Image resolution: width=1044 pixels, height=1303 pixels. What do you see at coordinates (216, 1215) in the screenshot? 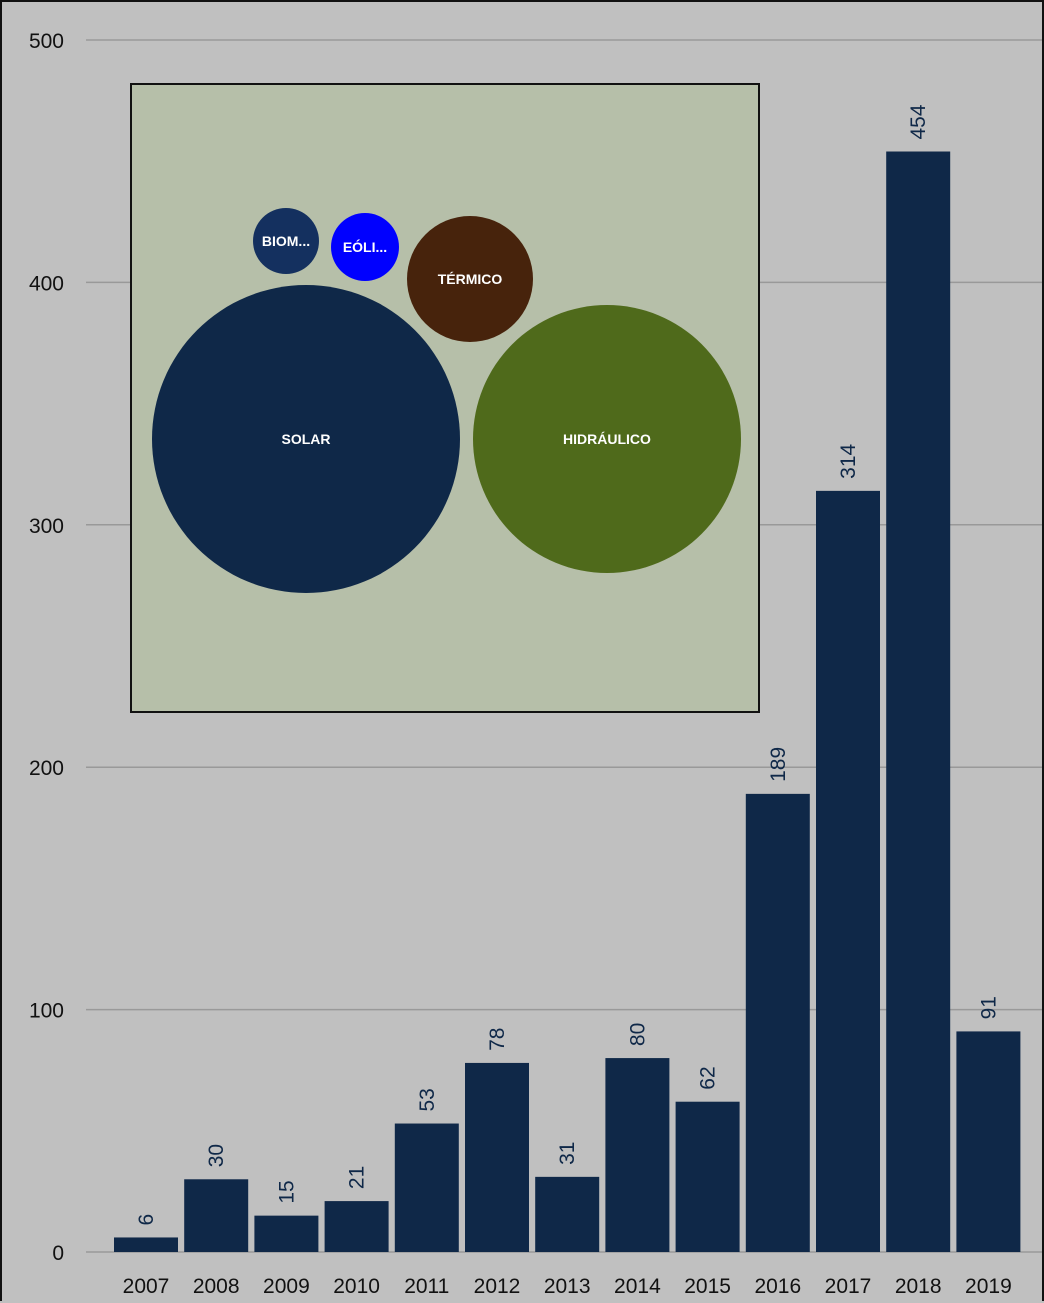
I see `bar-2008` at bounding box center [216, 1215].